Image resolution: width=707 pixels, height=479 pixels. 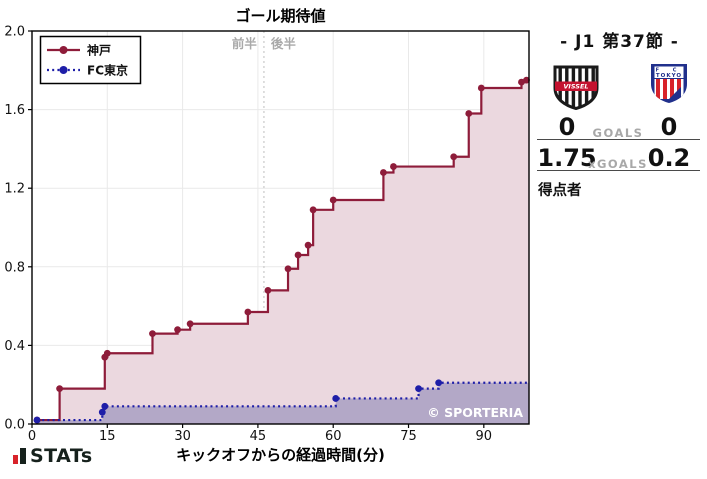 I want to click on svg-text: 0.0, so click(x=14, y=425).